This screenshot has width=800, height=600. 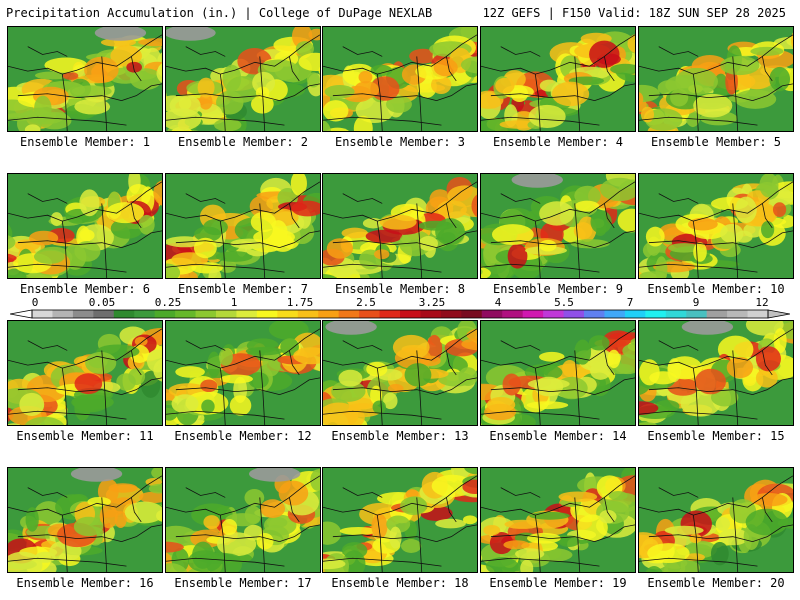 What do you see at coordinates (716, 142) in the screenshot?
I see `member-label-5: Ensemble Member: 5` at bounding box center [716, 142].